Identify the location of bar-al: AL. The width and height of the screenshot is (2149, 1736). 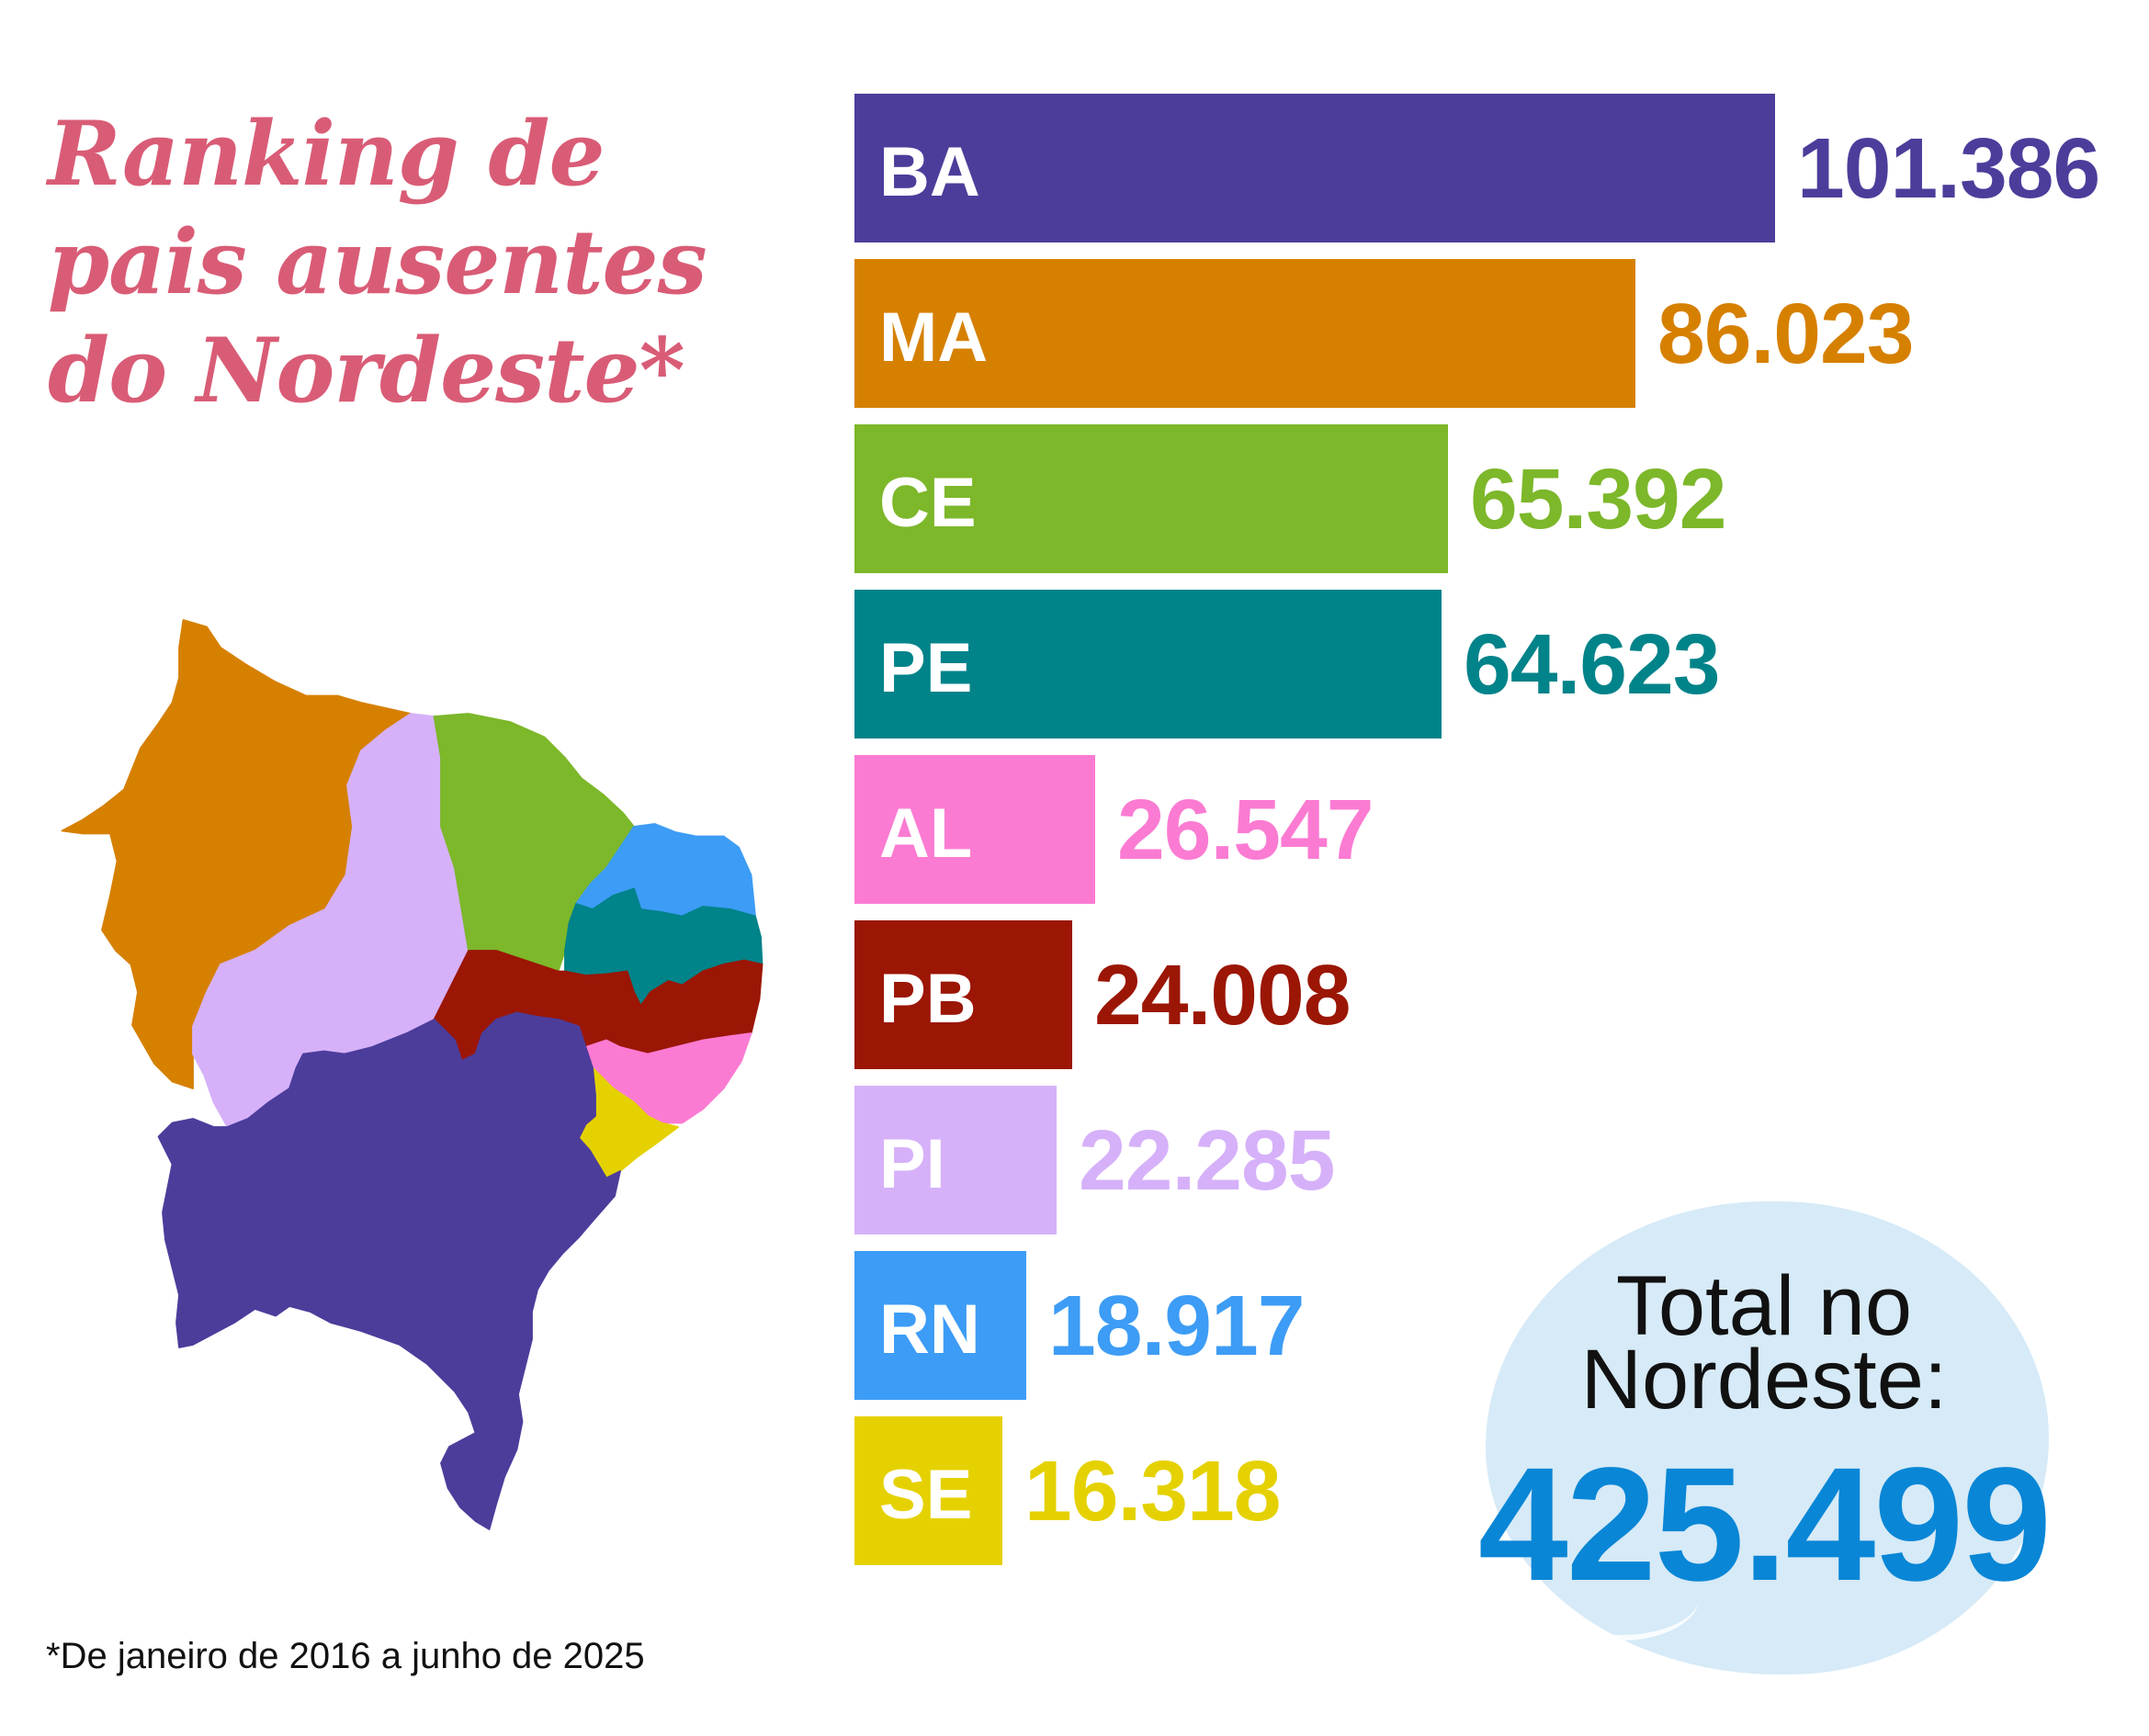
(974, 829).